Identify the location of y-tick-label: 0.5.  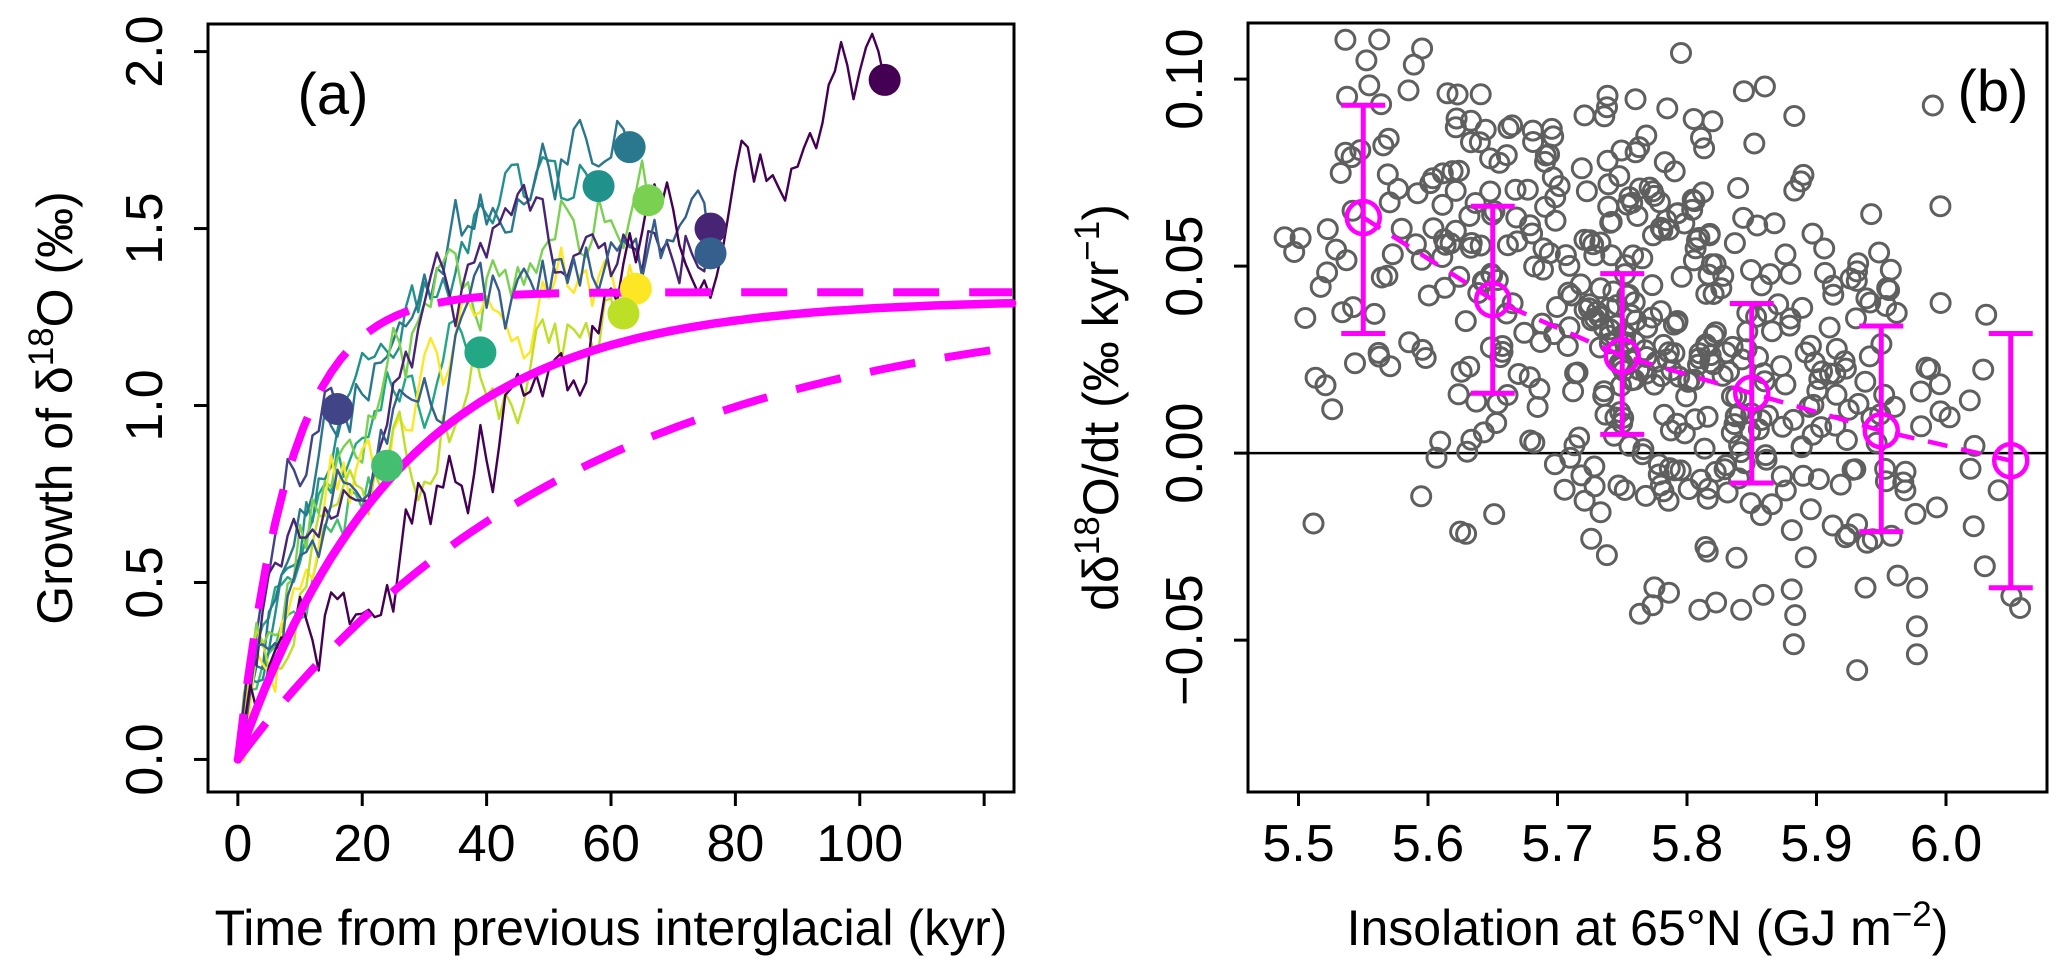
(145, 582).